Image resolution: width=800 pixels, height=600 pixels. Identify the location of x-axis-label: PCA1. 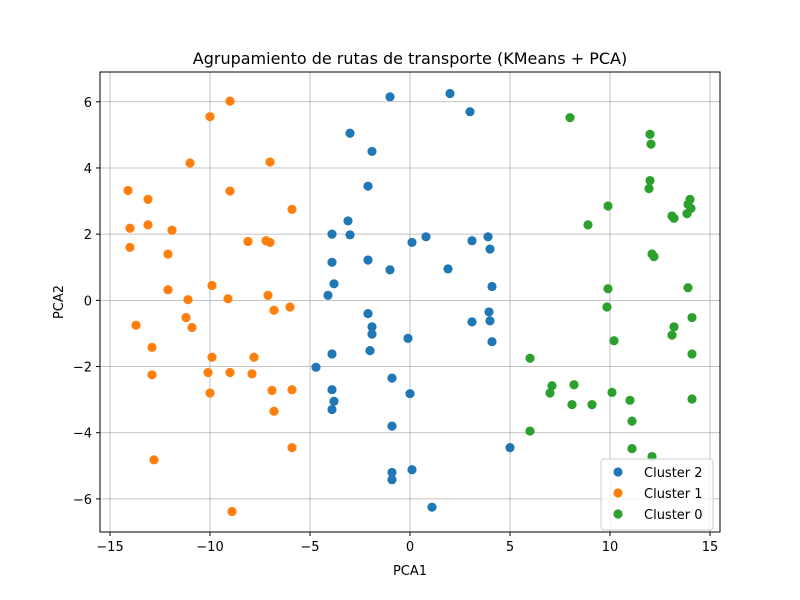
(410, 571).